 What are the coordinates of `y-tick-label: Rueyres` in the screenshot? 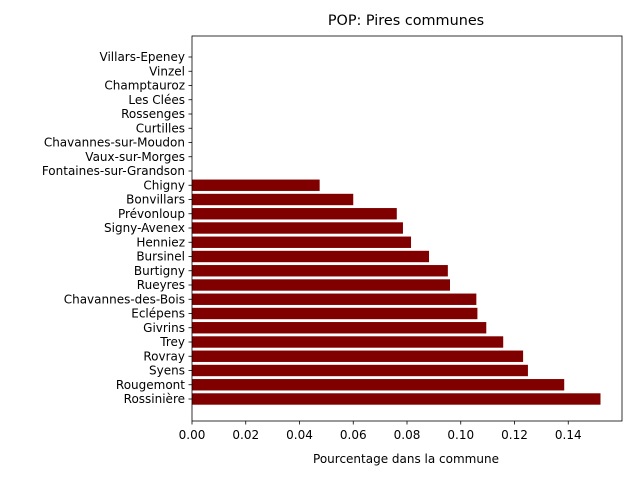 It's located at (161, 285).